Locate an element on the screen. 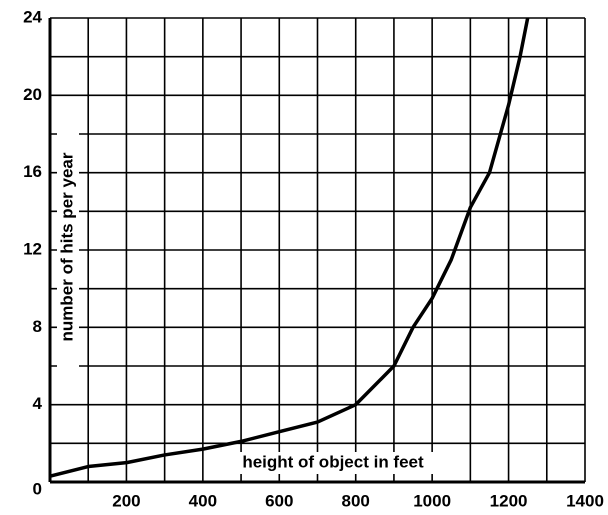 This screenshot has height=515, width=608. x-tick-label: 400 is located at coordinates (203, 500).